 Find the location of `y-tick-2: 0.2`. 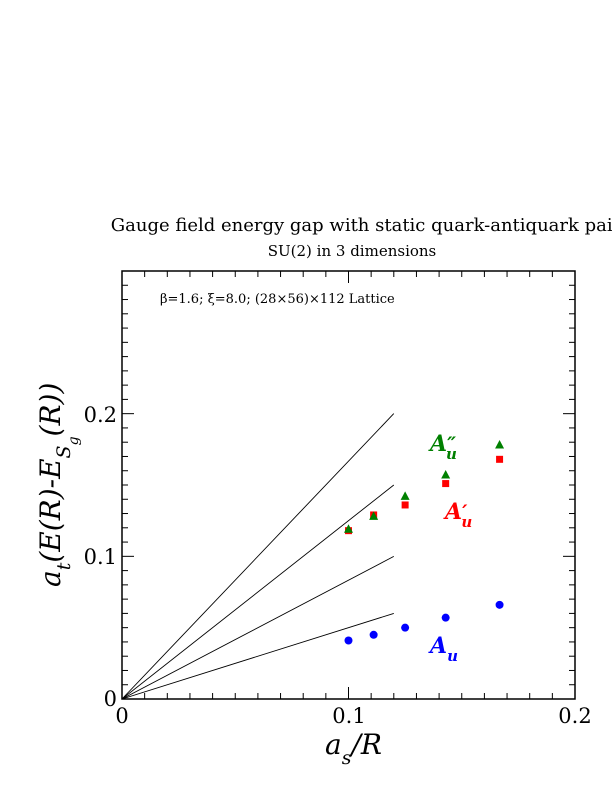

y-tick-2: 0.2 is located at coordinates (100, 415).